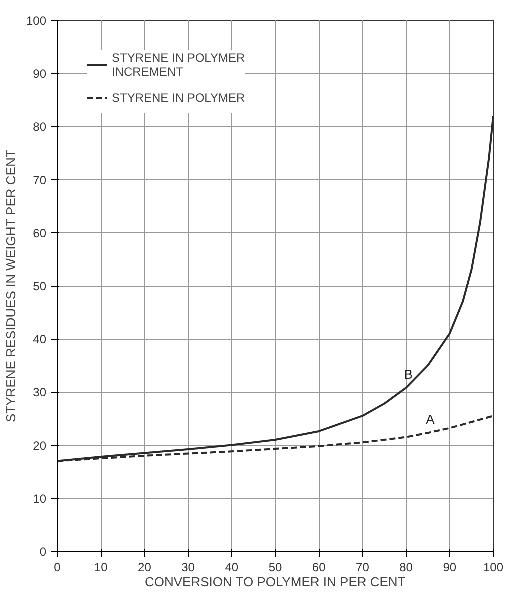 The image size is (510, 597). Describe the element at coordinates (40, 287) in the screenshot. I see `y-tick-label: 50` at that location.